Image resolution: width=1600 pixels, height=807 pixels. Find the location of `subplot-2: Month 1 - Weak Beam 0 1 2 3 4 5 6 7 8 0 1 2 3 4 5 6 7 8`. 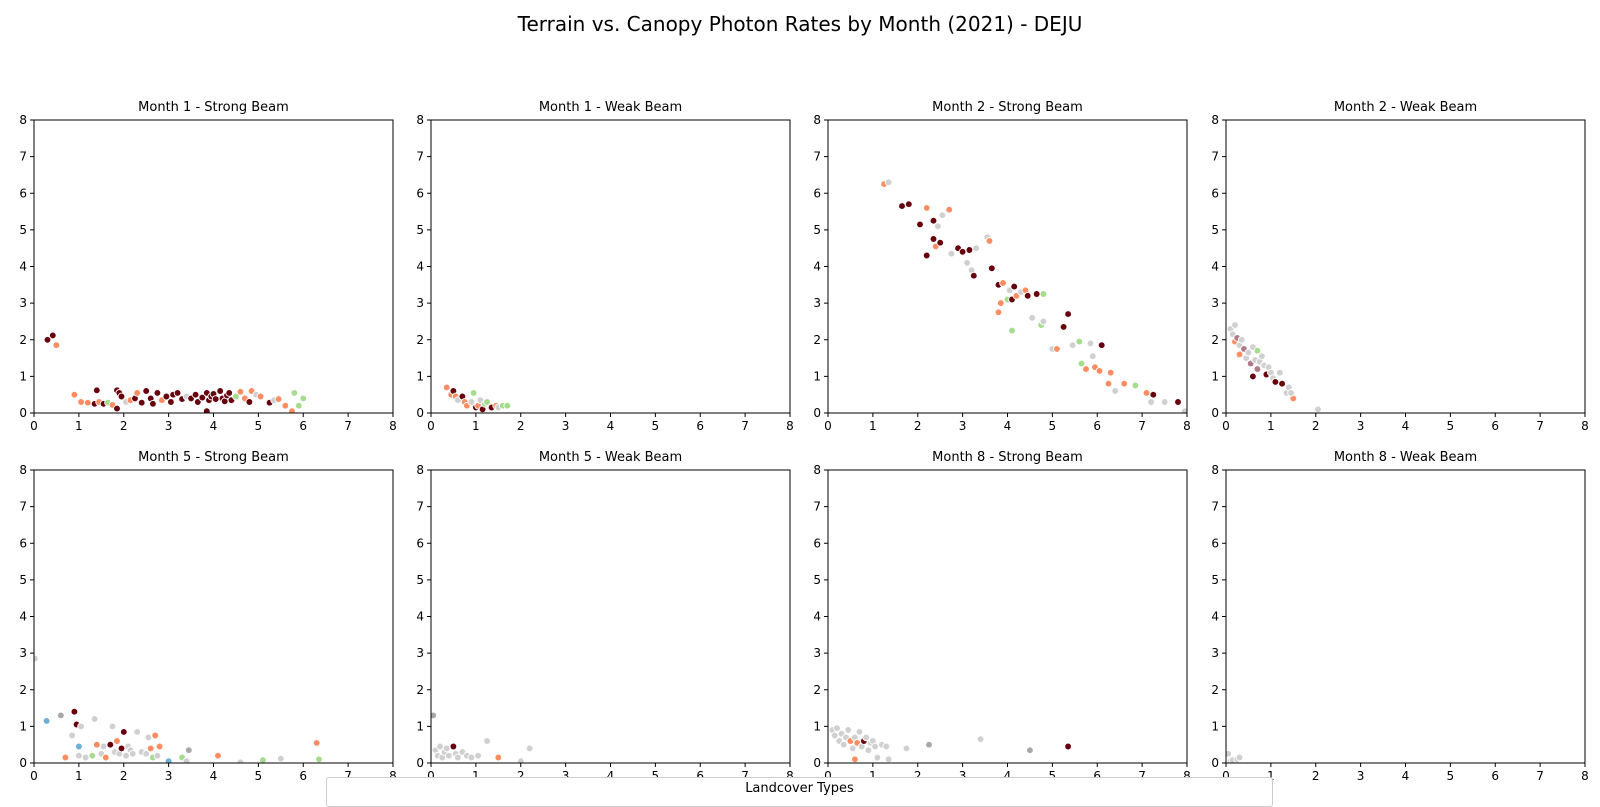

subplot-2: Month 1 - Weak Beam 0 1 2 3 4 5 6 7 8 0 1 2 3 4 5 6 7 8 is located at coordinates (604, 266).